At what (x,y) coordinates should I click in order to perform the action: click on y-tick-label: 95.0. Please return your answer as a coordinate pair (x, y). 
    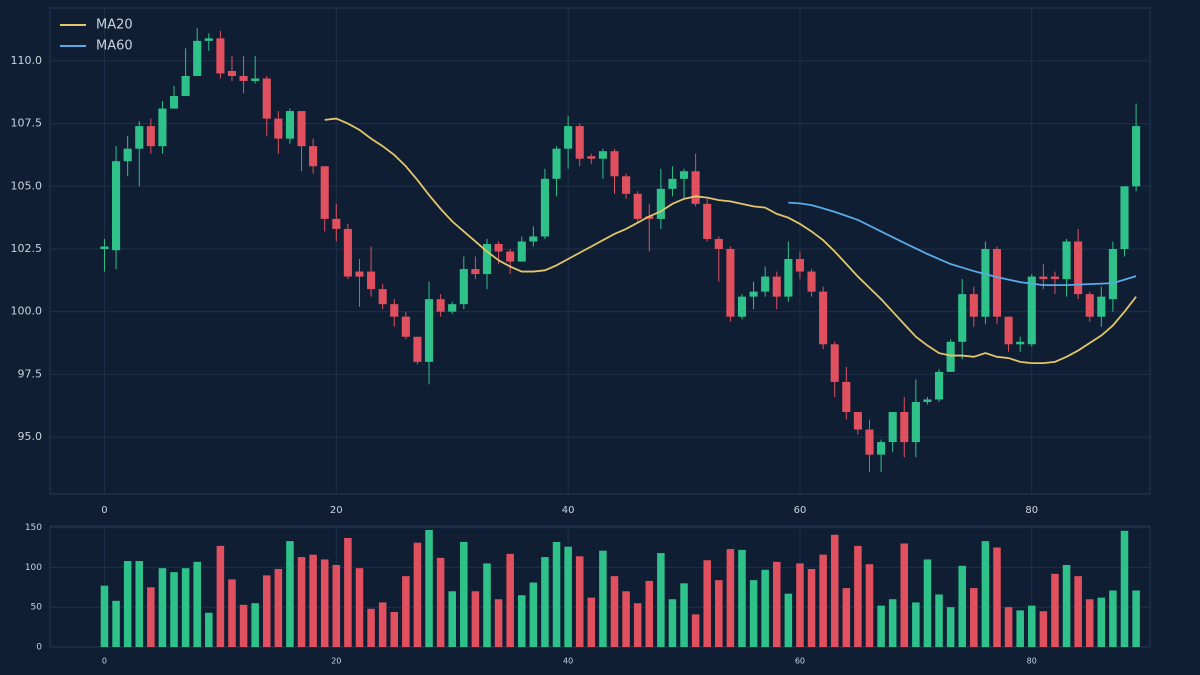
    Looking at the image, I should click on (30, 436).